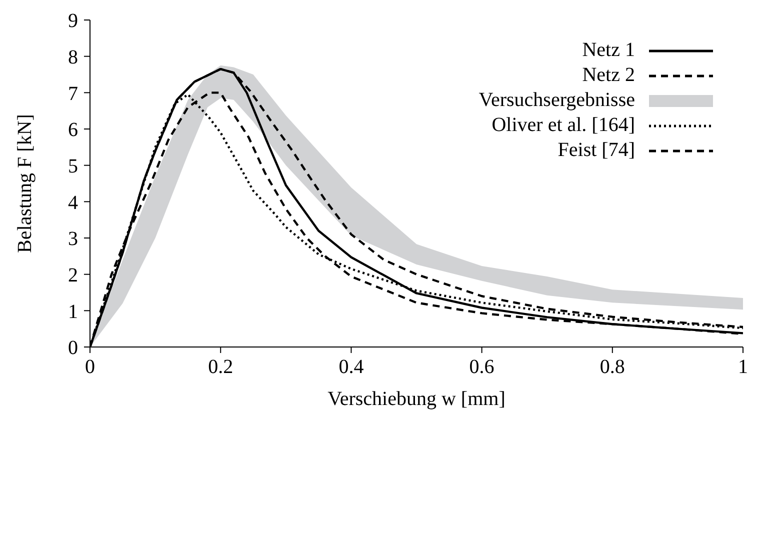 The image size is (765, 552). Describe the element at coordinates (556, 100) in the screenshot. I see `legend-label: Versuchsergebnisse` at that location.